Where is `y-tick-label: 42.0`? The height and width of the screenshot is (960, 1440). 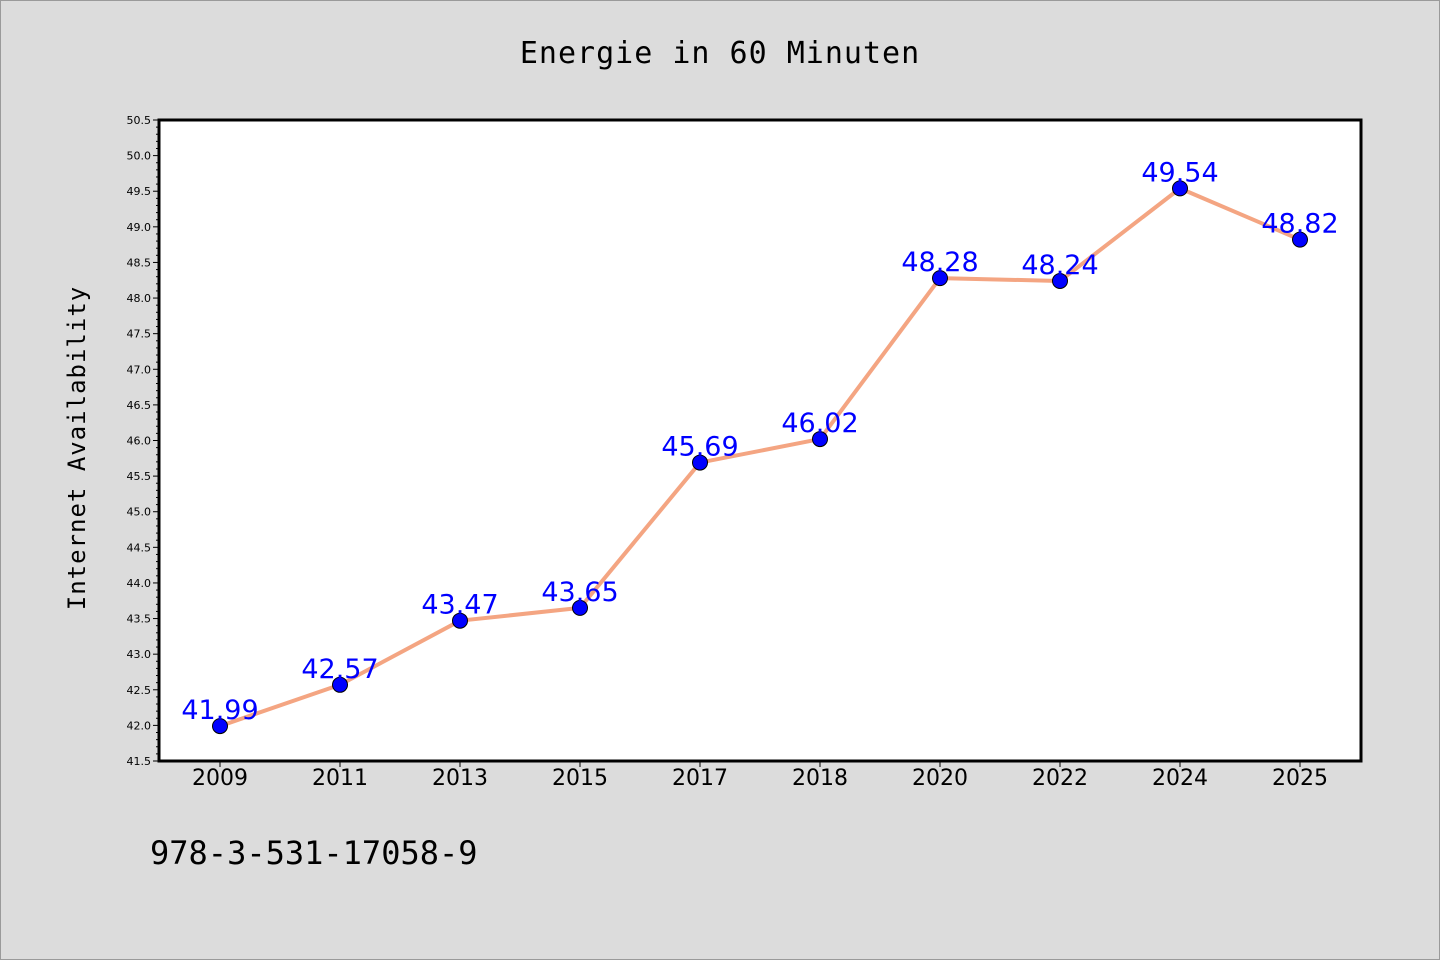 y-tick-label: 42.0 is located at coordinates (139, 725).